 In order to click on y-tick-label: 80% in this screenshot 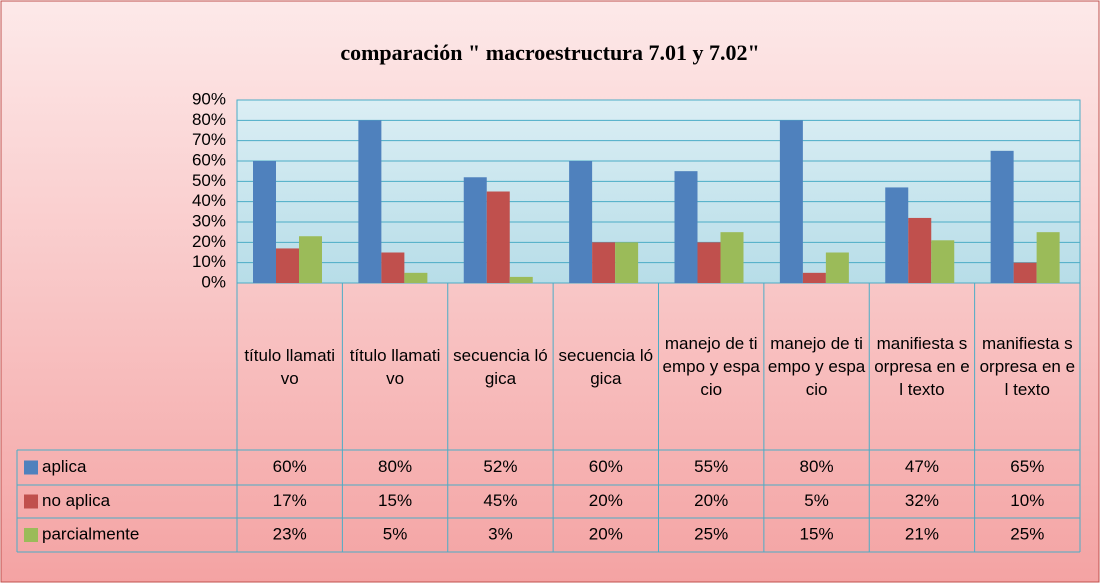, I will do `click(209, 119)`.